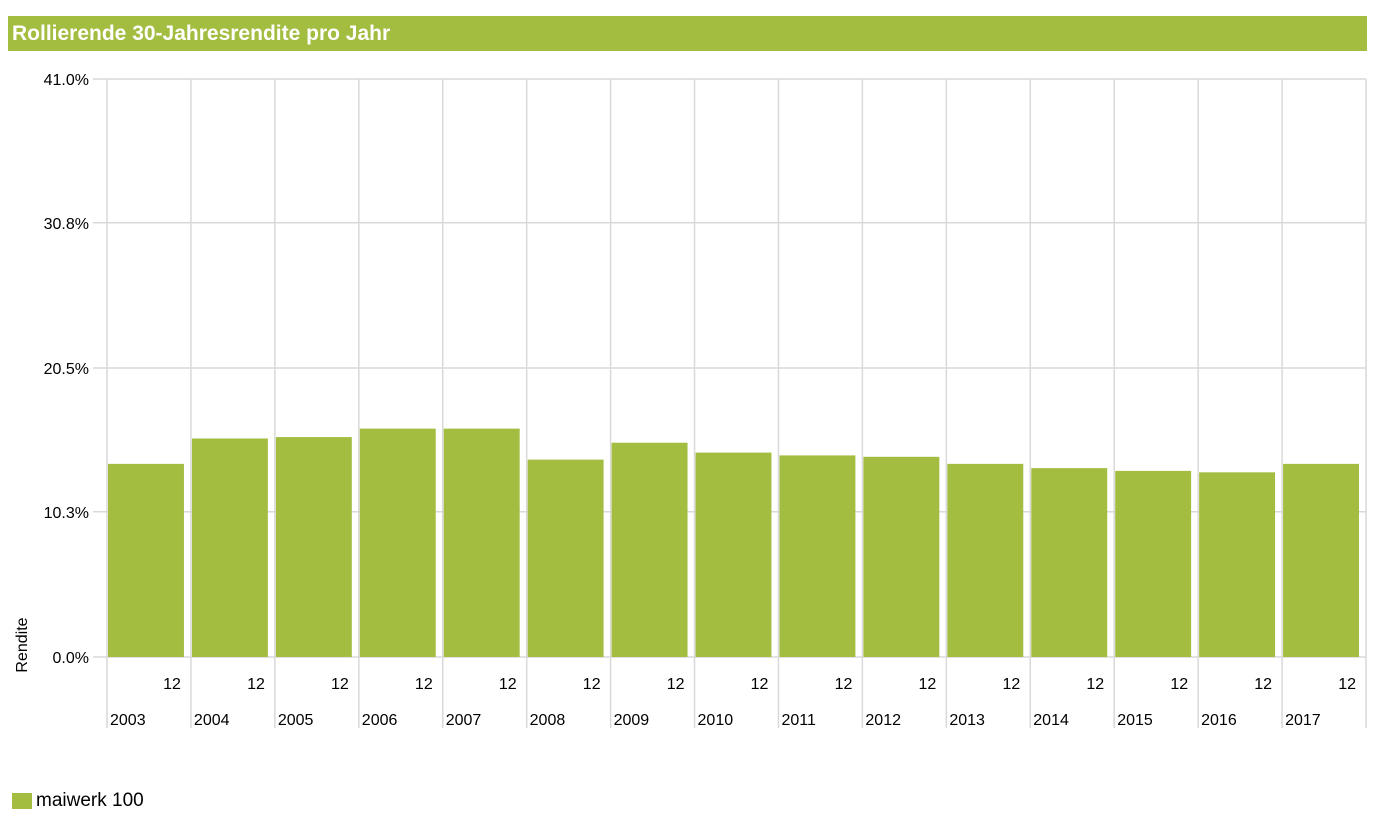 Image resolution: width=1394 pixels, height=822 pixels. What do you see at coordinates (548, 720) in the screenshot?
I see `x-year-label: 2008` at bounding box center [548, 720].